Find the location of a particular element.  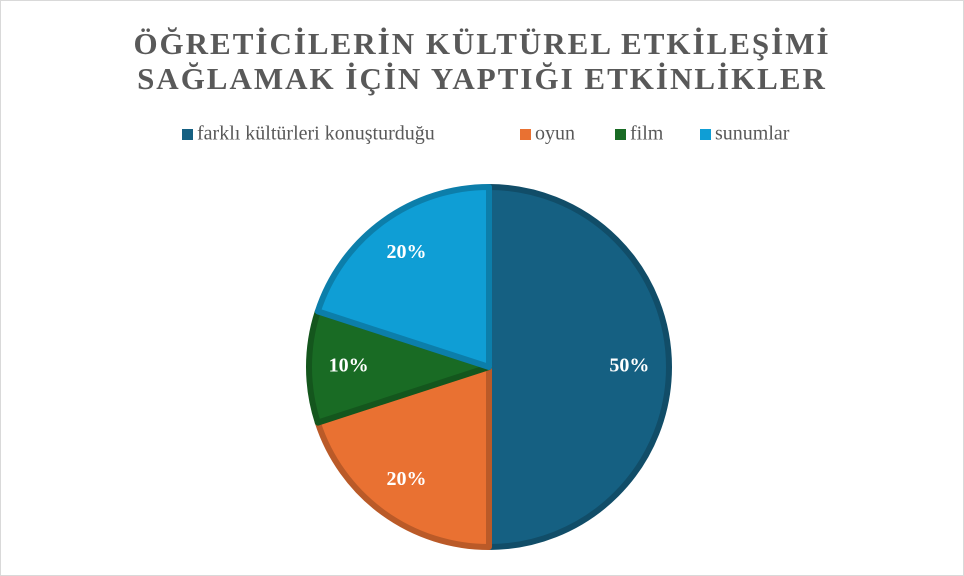

legend-label: oyun is located at coordinates (555, 134).